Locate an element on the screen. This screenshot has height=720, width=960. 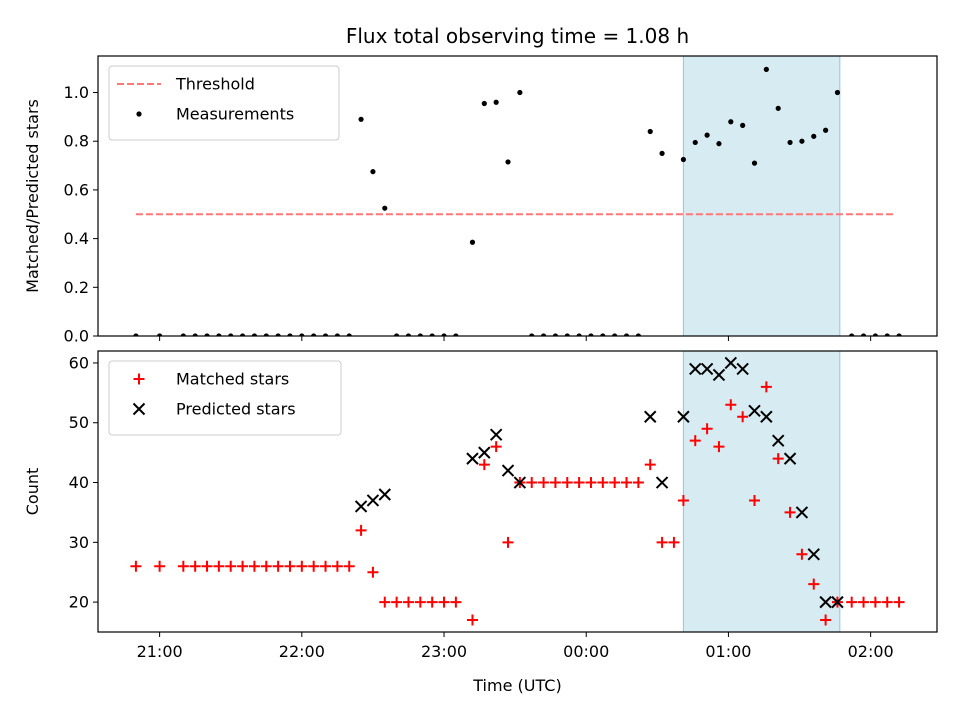
legend-marker is located at coordinates (139, 409).